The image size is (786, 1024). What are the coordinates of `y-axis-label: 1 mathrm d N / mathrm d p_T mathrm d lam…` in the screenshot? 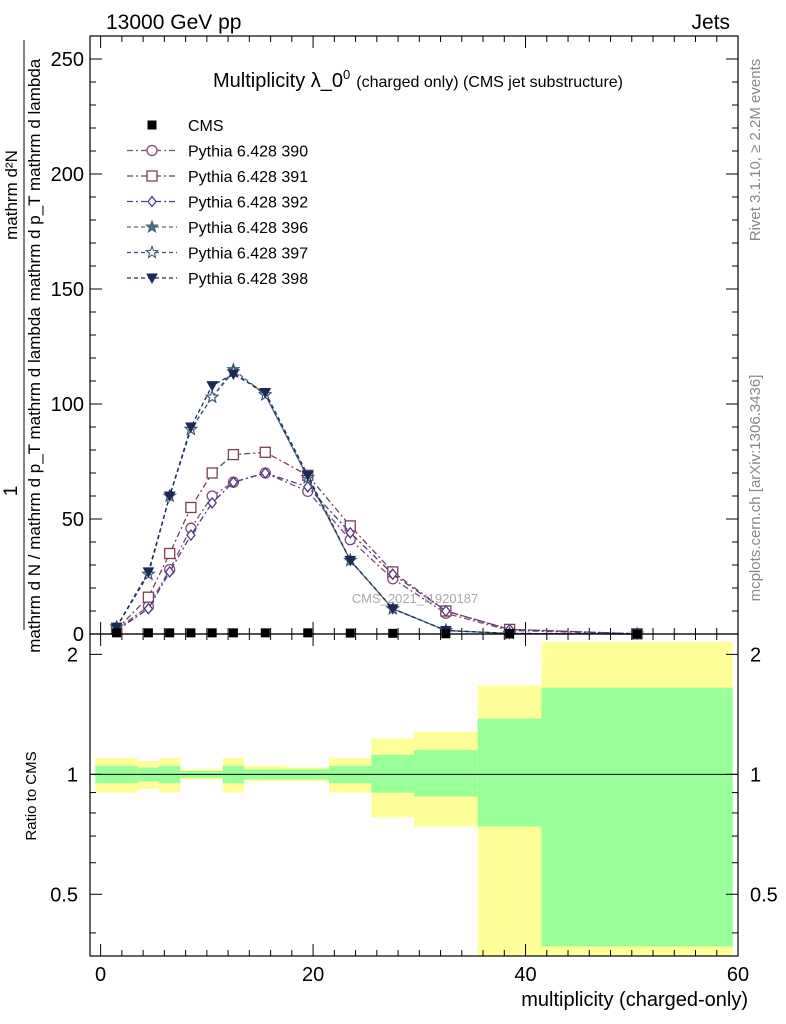 It's located at (22, 346).